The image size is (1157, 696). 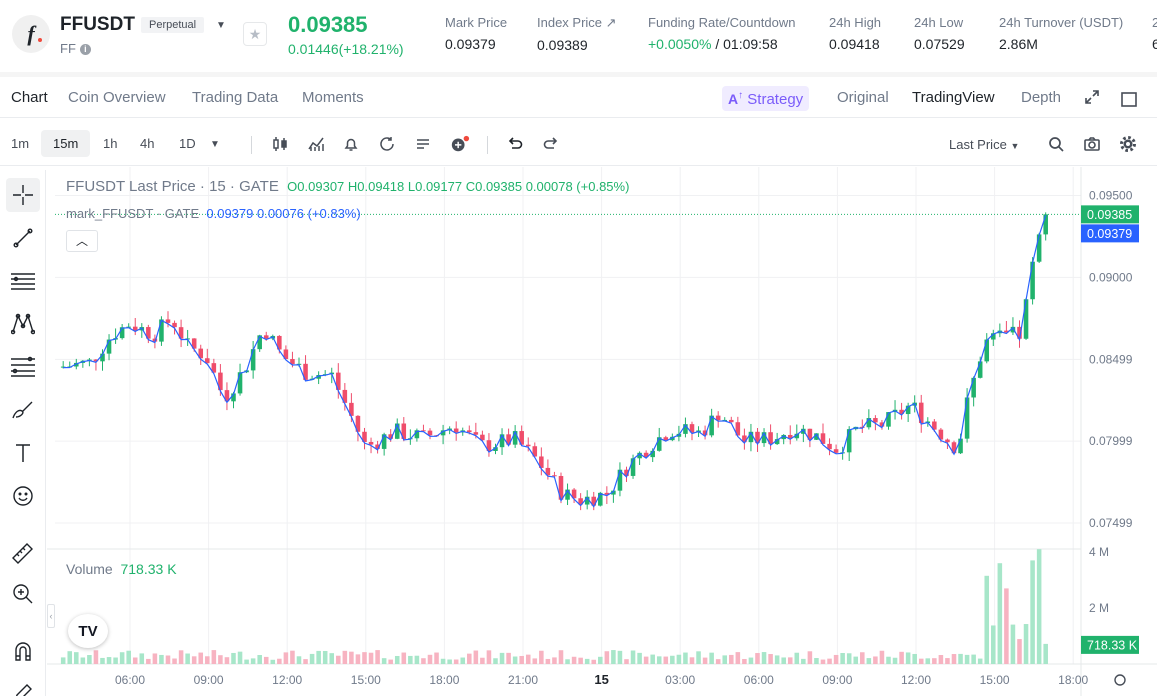 I want to click on view-tradingview: TradingView, so click(x=953, y=97).